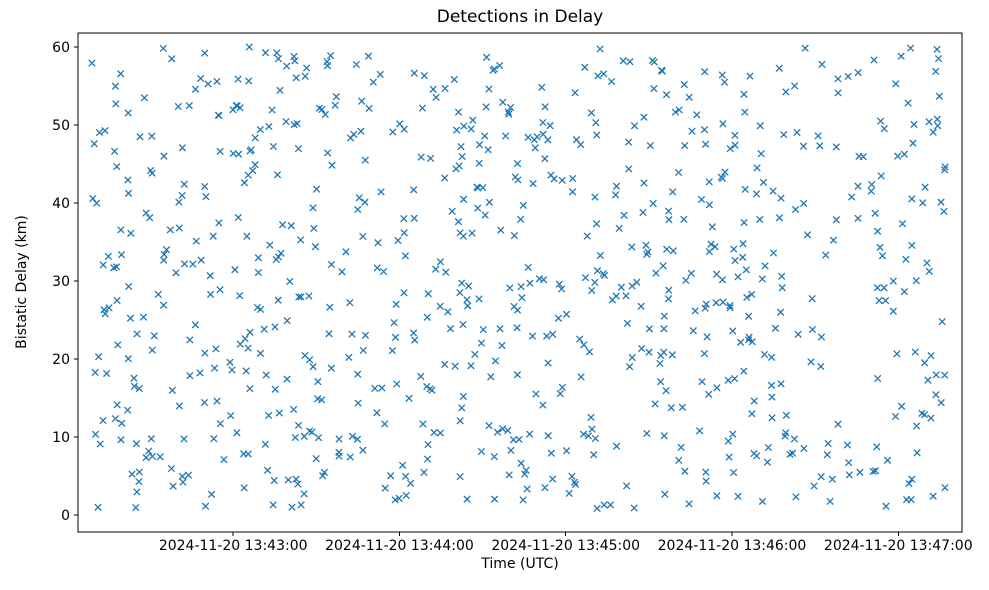  I want to click on x-tick-label: 2024-11-20 13:46:00, so click(732, 546).